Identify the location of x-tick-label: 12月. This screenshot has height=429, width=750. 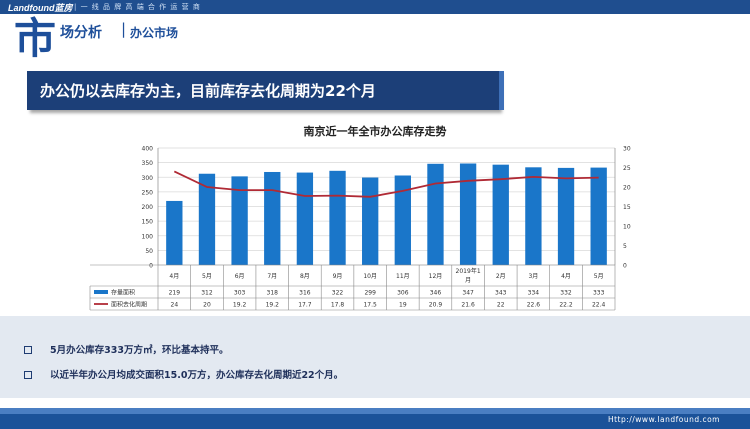
(436, 276).